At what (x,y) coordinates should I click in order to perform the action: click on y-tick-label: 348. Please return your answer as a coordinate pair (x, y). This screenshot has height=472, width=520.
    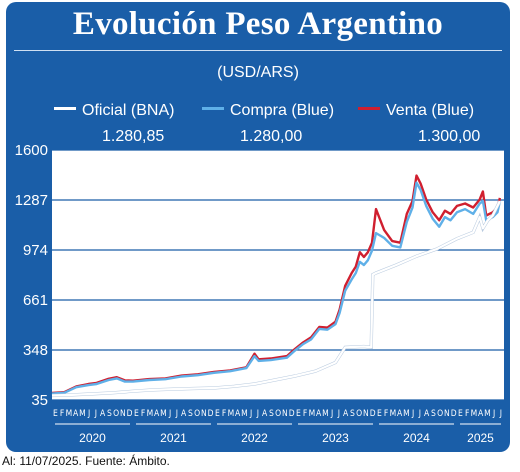
    Looking at the image, I should click on (35, 350).